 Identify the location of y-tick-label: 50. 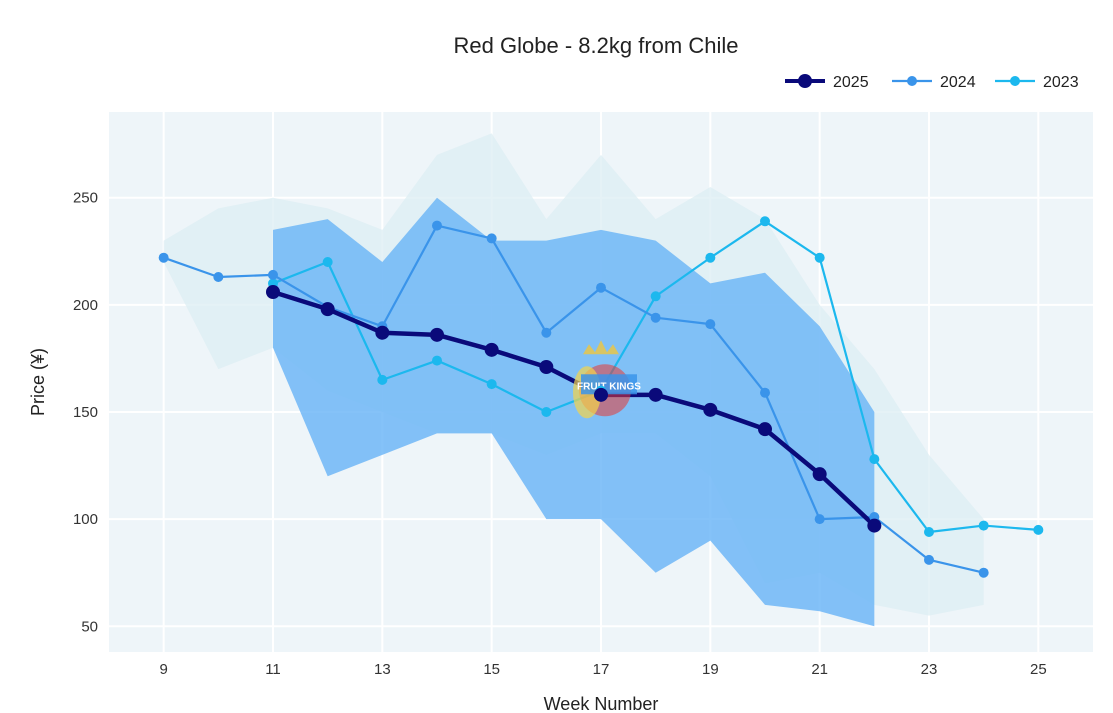
(89, 626).